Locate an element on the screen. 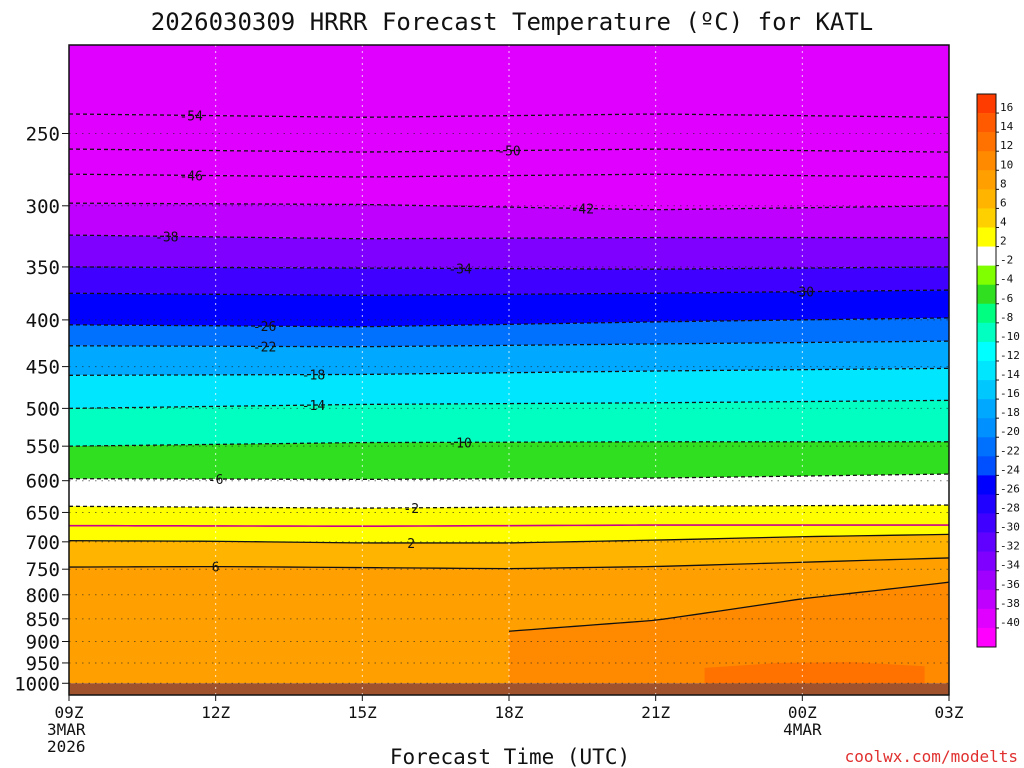  y-tick-label: 800 is located at coordinates (43, 596).